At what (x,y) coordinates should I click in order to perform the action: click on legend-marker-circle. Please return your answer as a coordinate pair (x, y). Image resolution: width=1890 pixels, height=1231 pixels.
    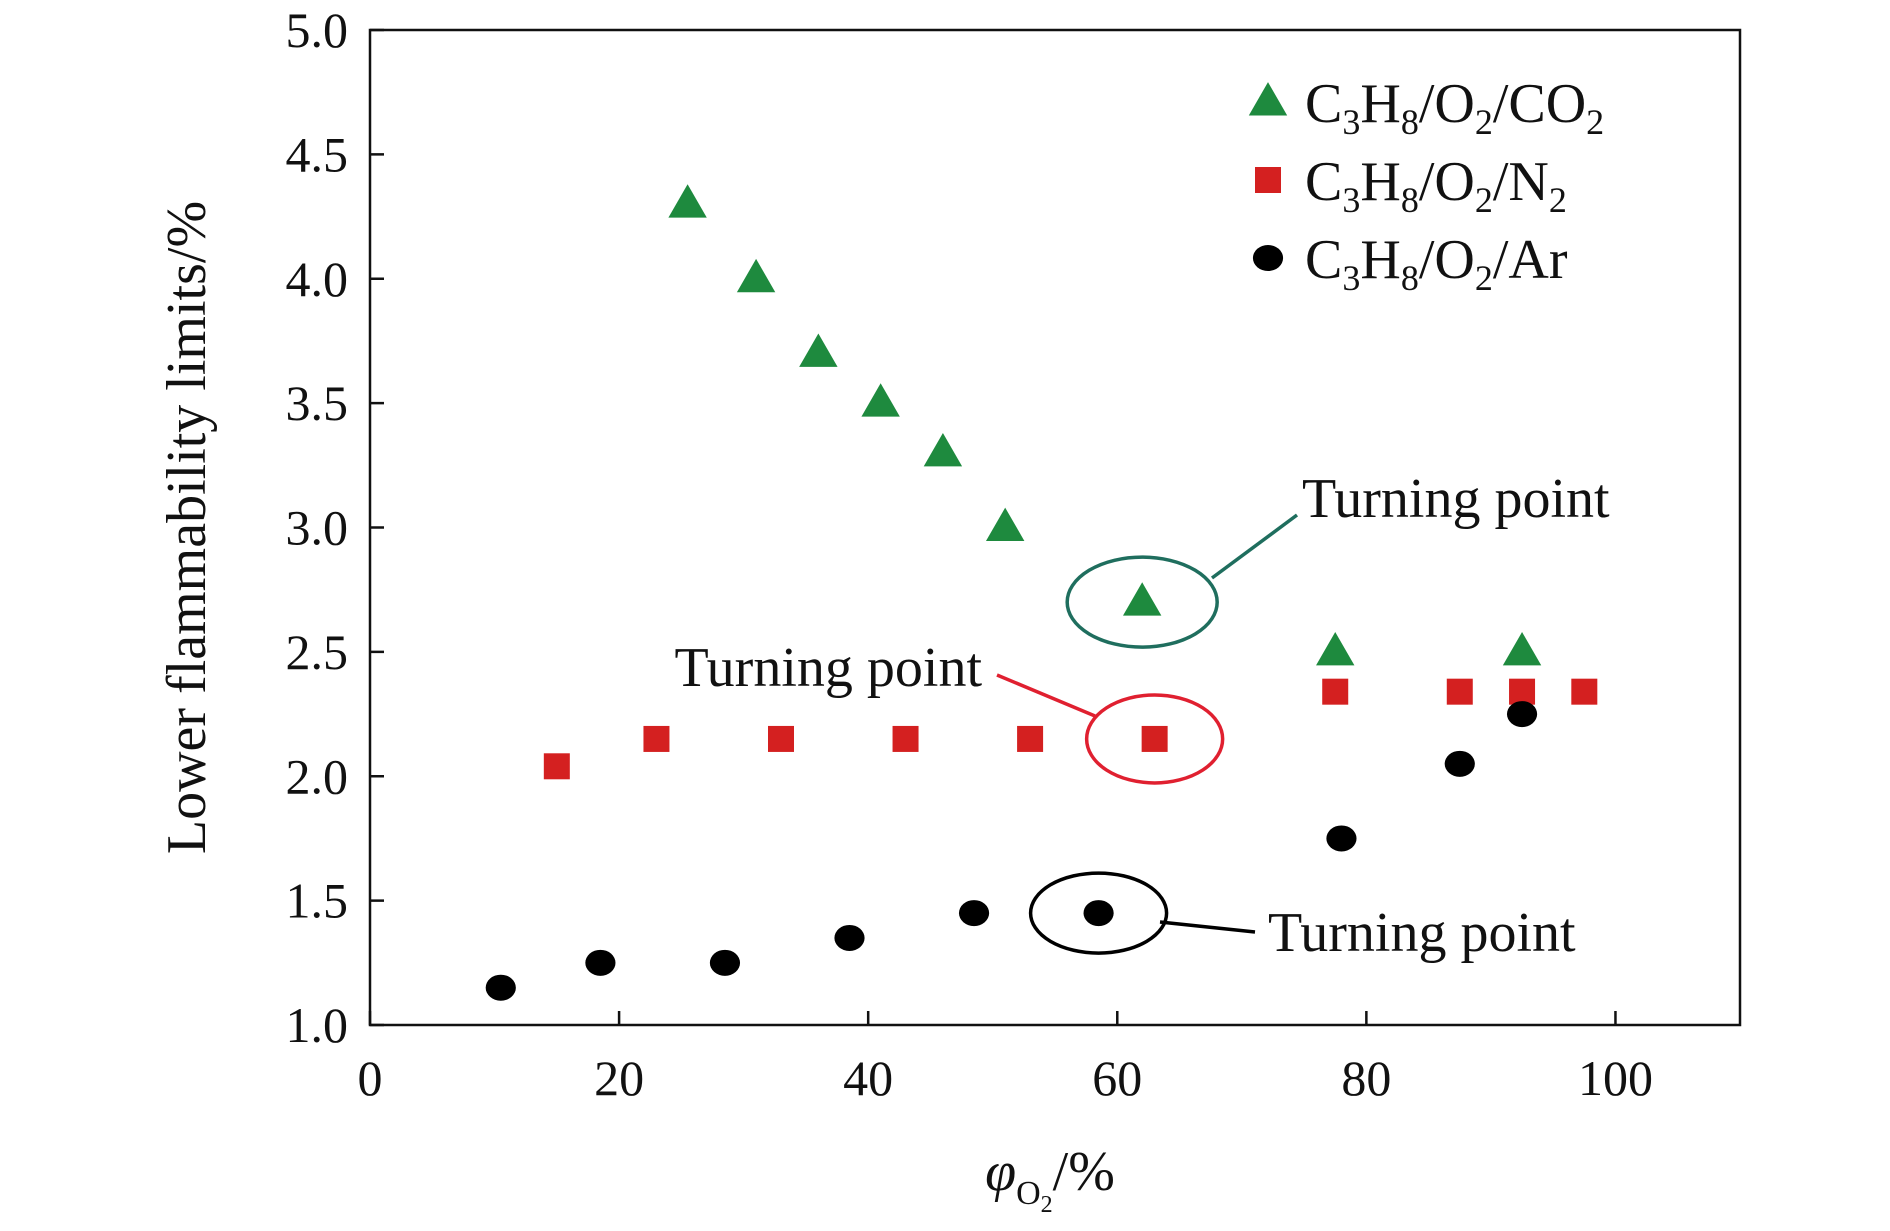
    Looking at the image, I should click on (1268, 258).